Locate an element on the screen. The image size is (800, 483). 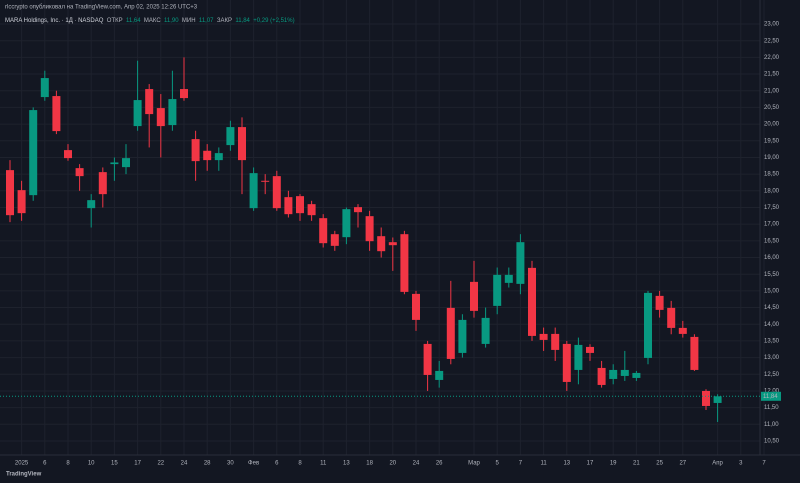
x-tick-label: 20 is located at coordinates (392, 464).